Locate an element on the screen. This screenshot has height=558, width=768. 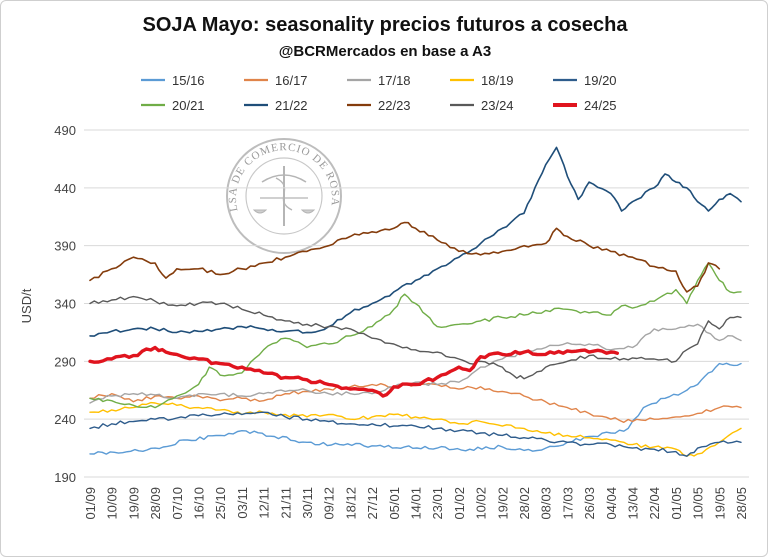
legend-item: 23/24 is located at coordinates (482, 105).